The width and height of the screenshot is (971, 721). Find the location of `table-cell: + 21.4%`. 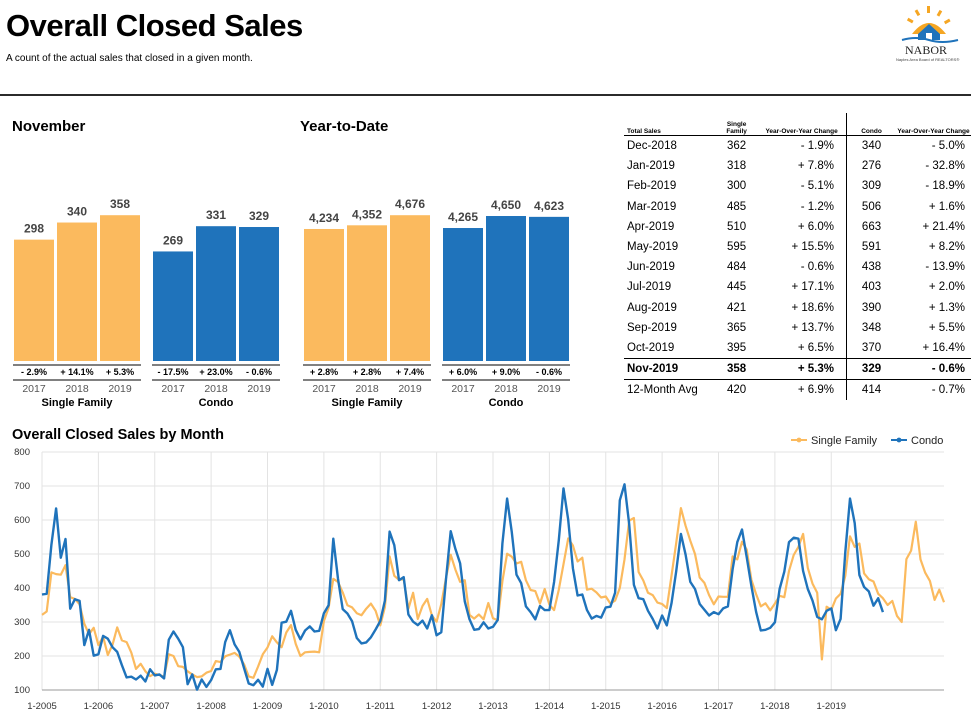

table-cell: + 21.4% is located at coordinates (943, 226).